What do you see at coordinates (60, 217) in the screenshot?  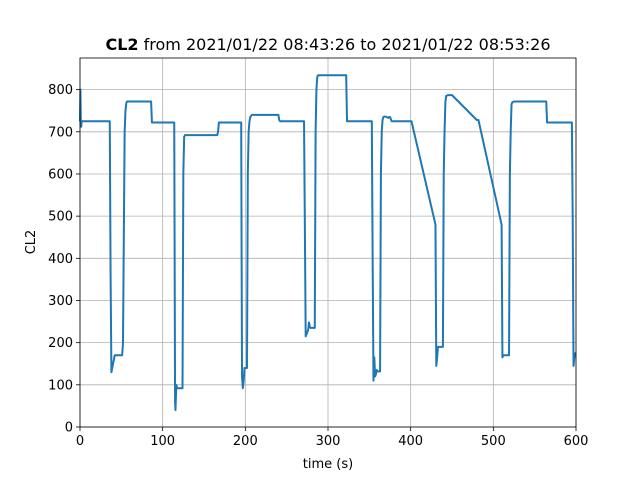 I see `y-tick-label: 500` at bounding box center [60, 217].